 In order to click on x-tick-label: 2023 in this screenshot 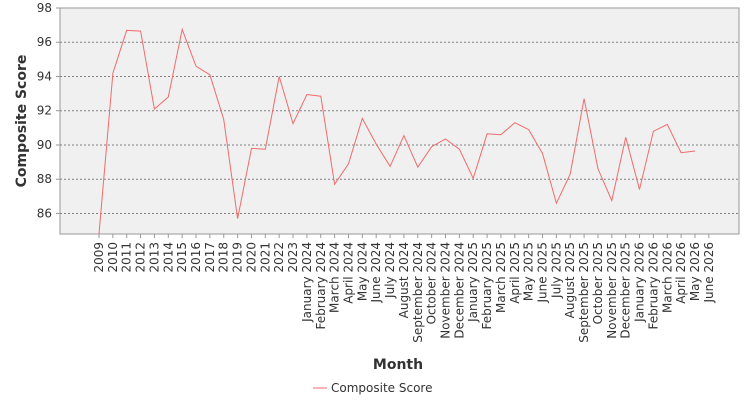, I will do `click(293, 257)`.